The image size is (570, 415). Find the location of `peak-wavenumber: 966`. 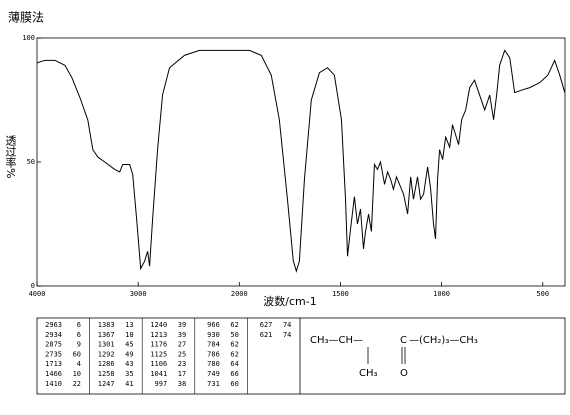

peak-wavenumber: 966 is located at coordinates (213, 325).